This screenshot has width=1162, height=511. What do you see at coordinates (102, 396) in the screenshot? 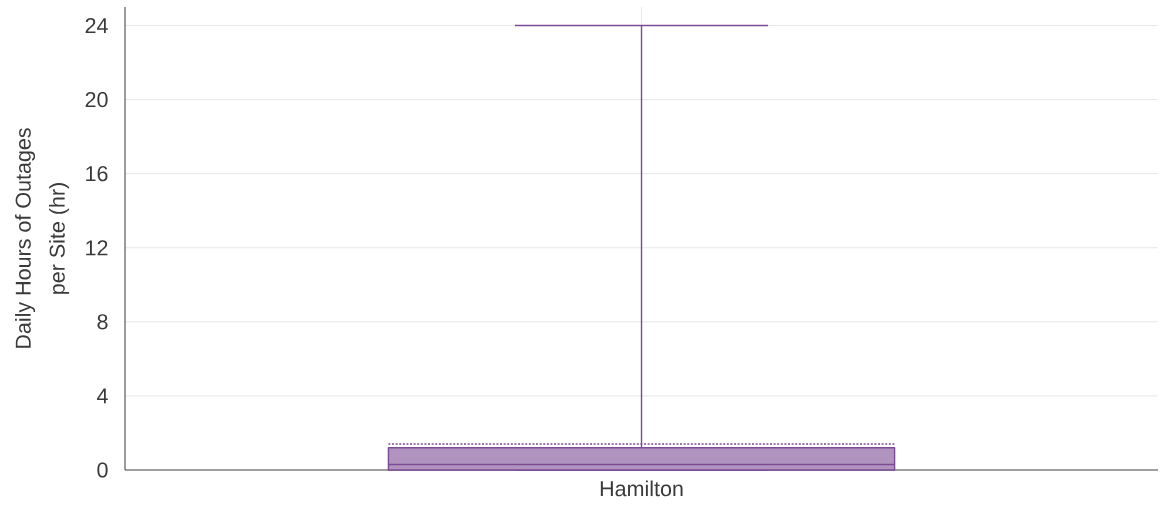
I see `y-tick-label: 4` at bounding box center [102, 396].